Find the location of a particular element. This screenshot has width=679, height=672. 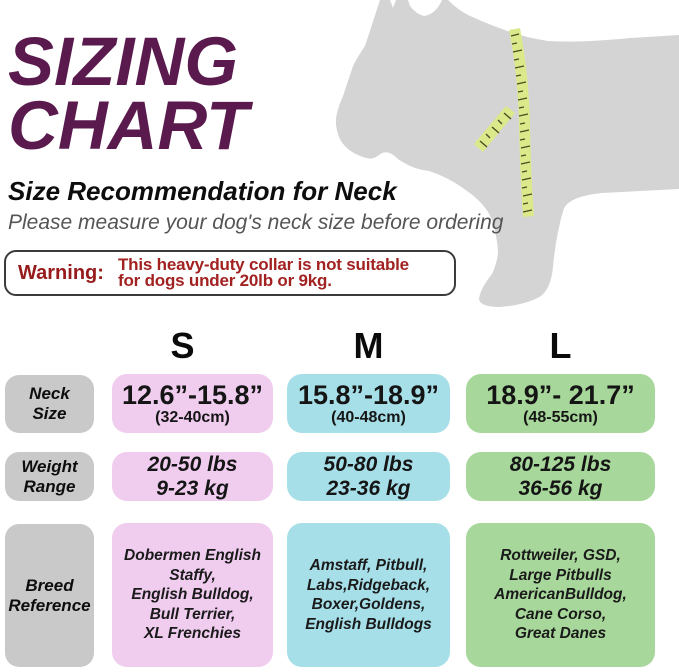

cell-weight-range-l: 80-125 lbs 36-56 kg is located at coordinates (560, 476).